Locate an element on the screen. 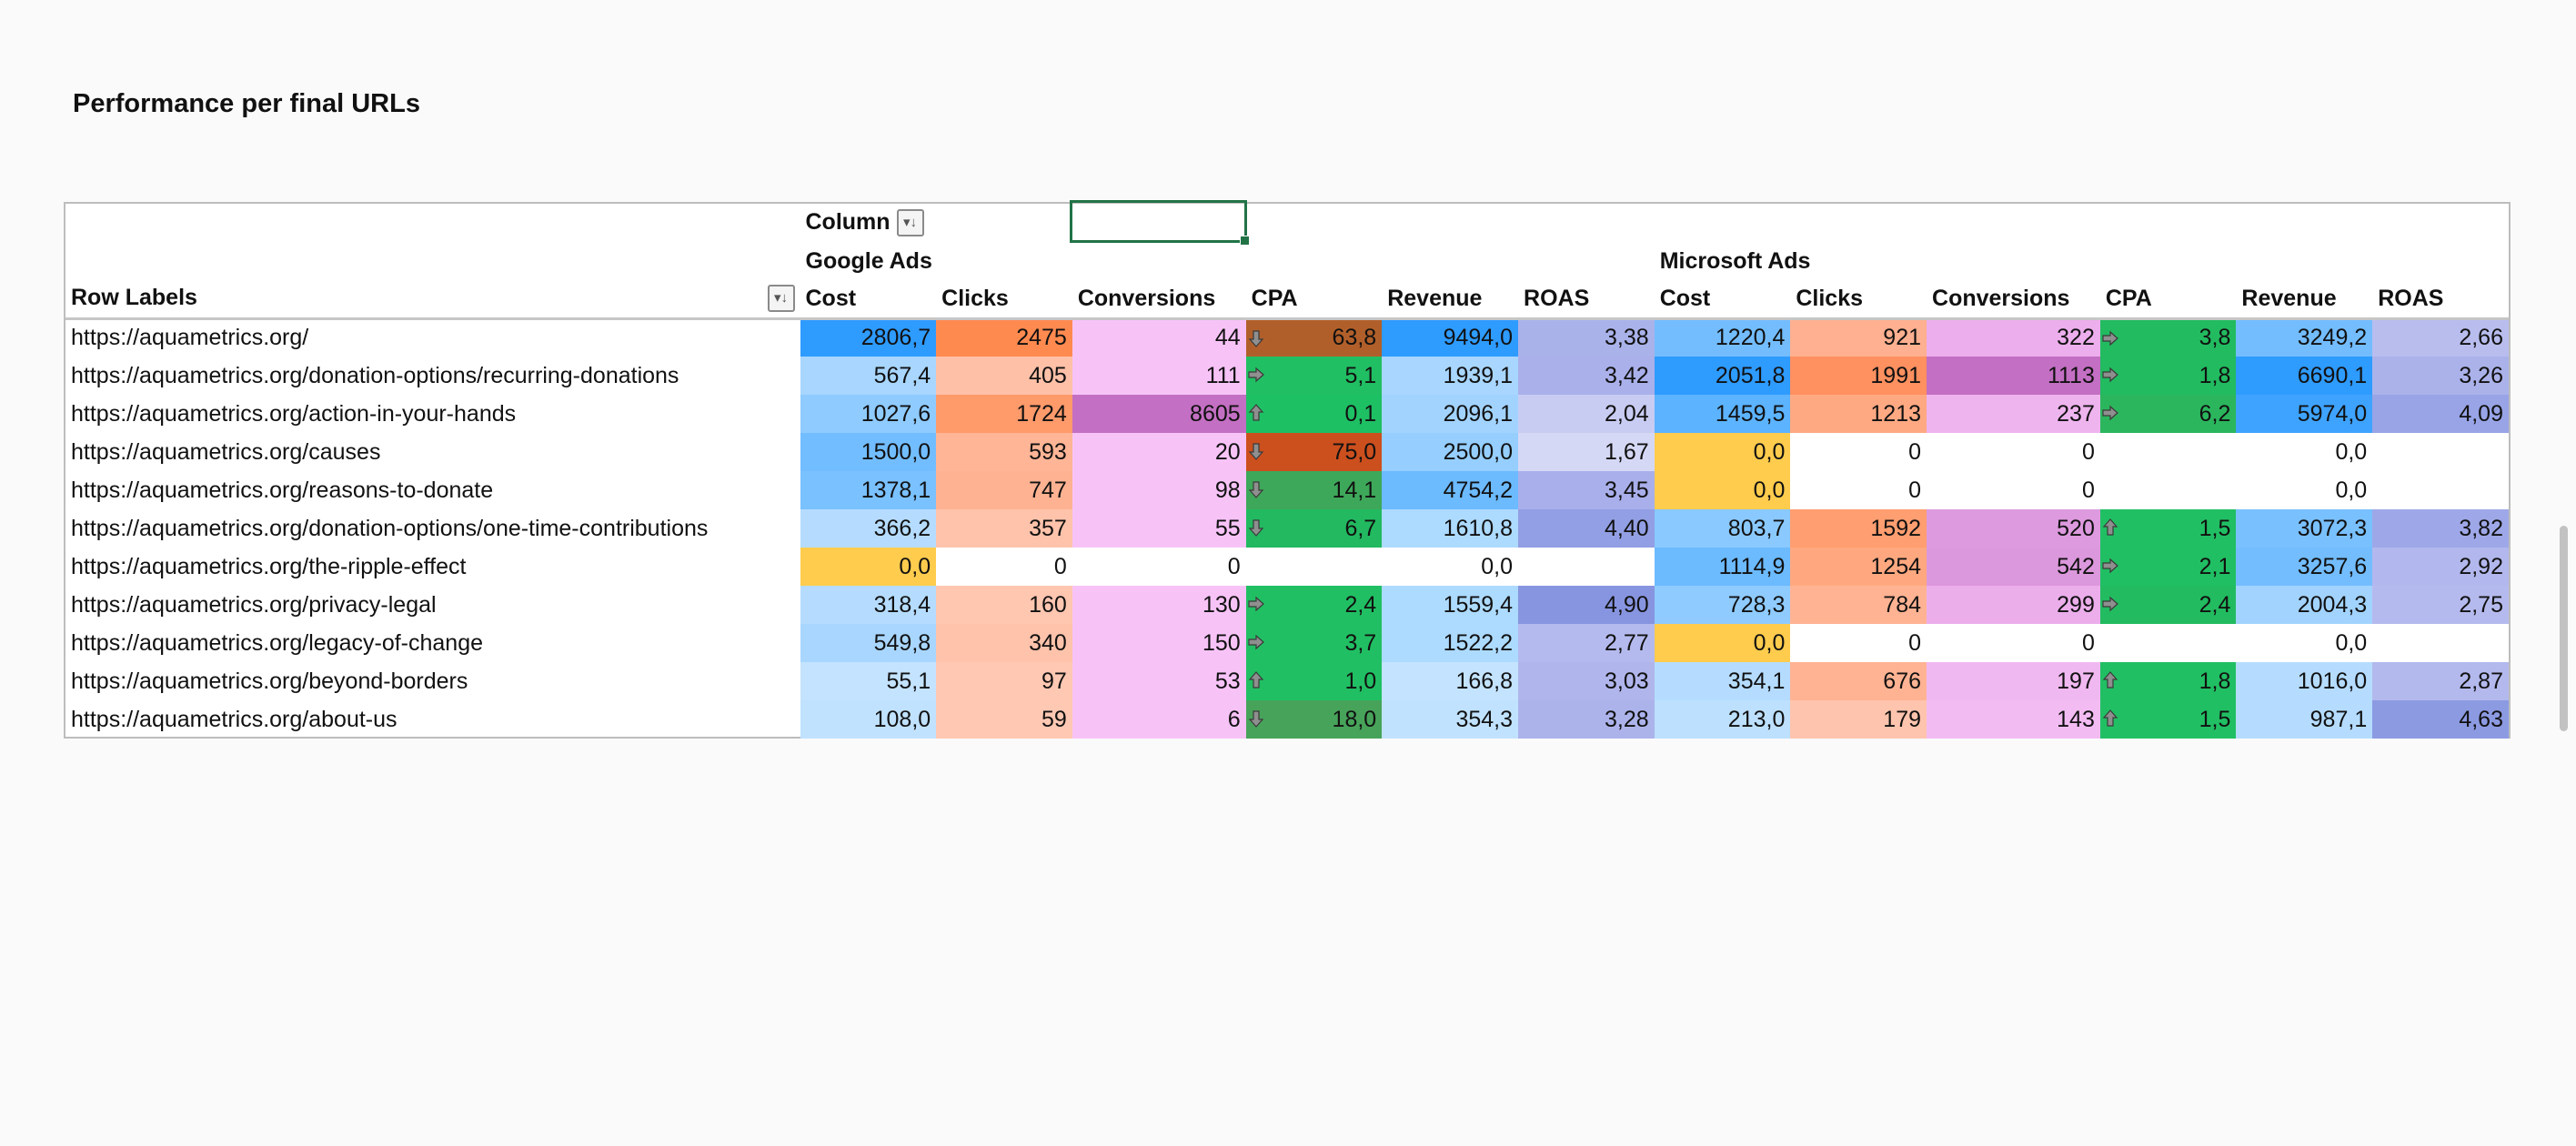  microsoft-cost-cell: 1114,9 is located at coordinates (1722, 567).